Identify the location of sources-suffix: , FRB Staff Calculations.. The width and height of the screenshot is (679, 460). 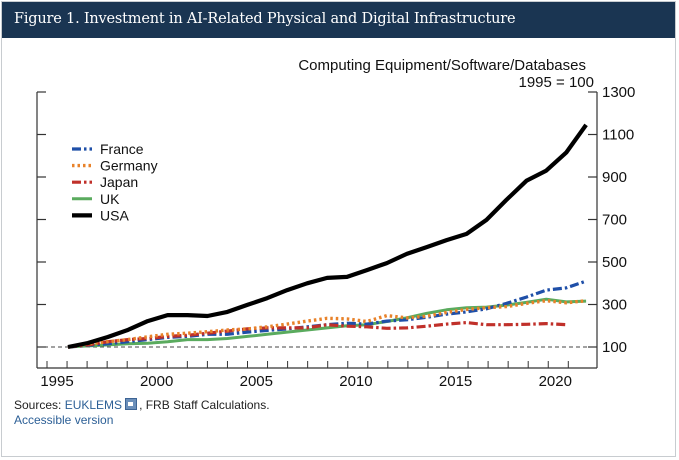
(204, 405).